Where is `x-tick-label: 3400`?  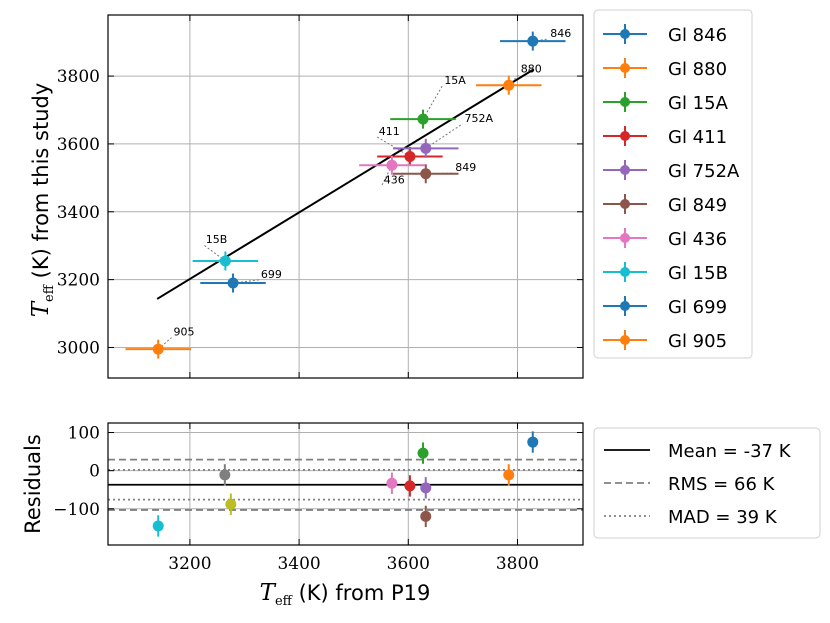 x-tick-label: 3400 is located at coordinates (298, 564).